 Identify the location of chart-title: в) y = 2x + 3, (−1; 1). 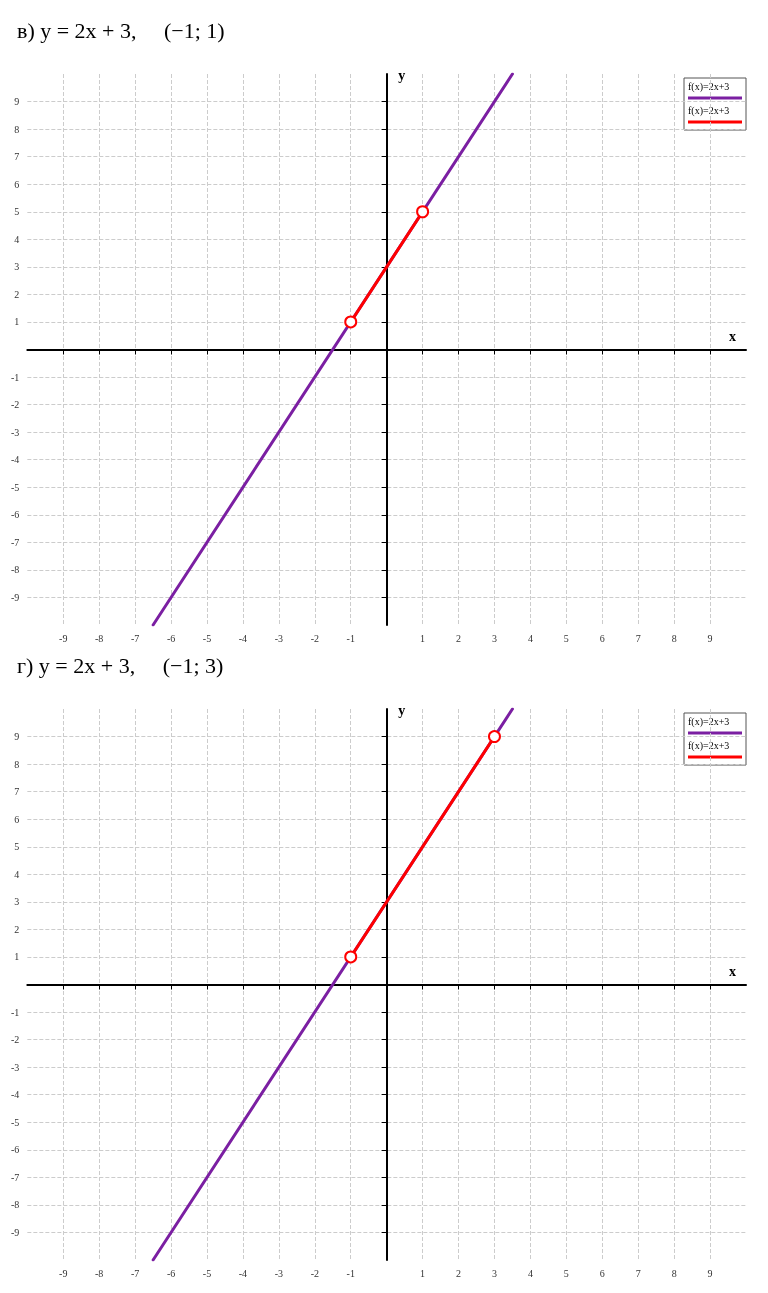
(121, 30).